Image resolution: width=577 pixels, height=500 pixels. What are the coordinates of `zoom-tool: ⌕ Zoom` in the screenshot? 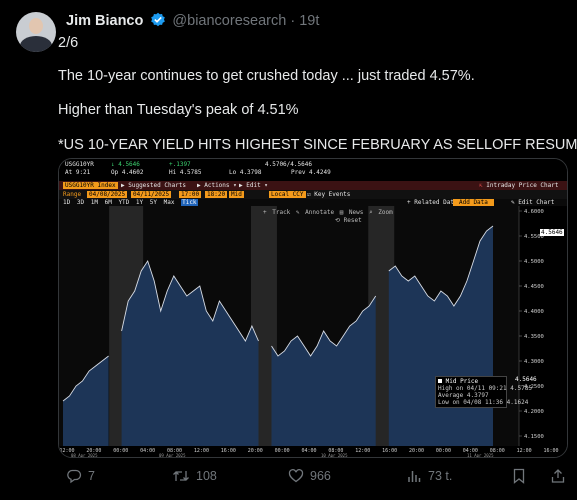 It's located at (381, 212).